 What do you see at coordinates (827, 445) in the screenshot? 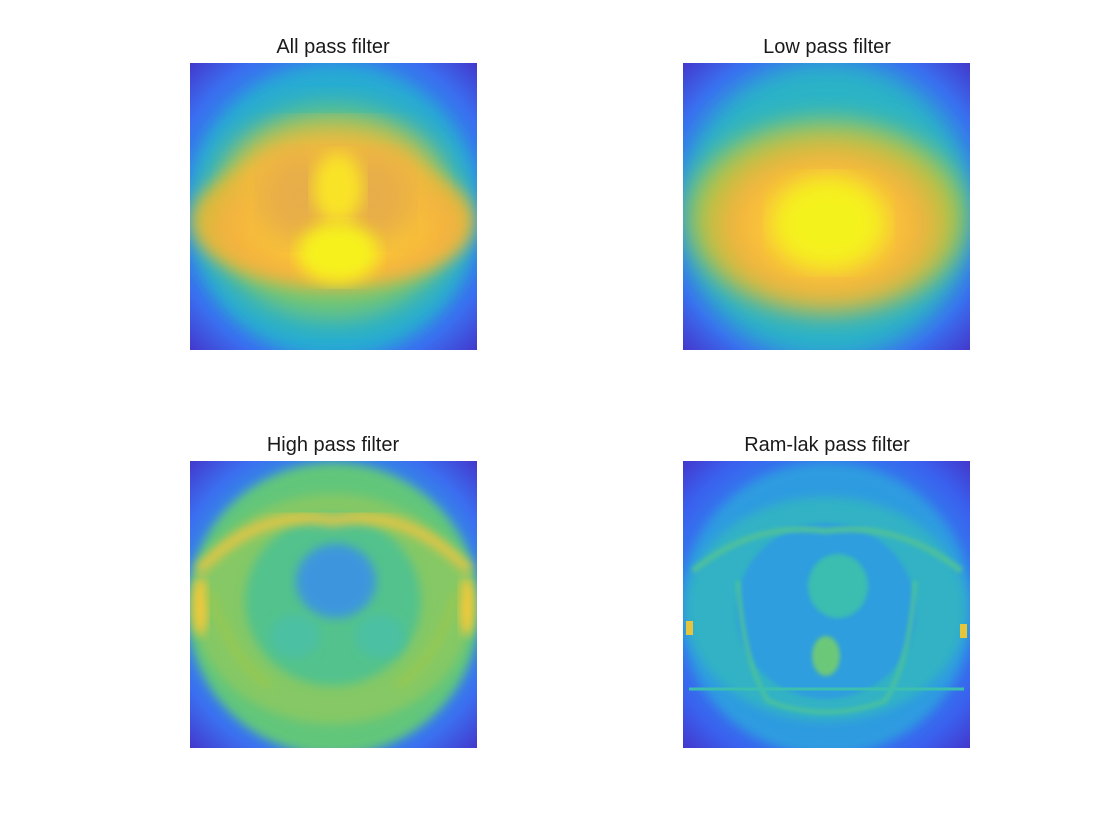
I see `panel-title-ram-lak: Ram-lak pass filter` at bounding box center [827, 445].